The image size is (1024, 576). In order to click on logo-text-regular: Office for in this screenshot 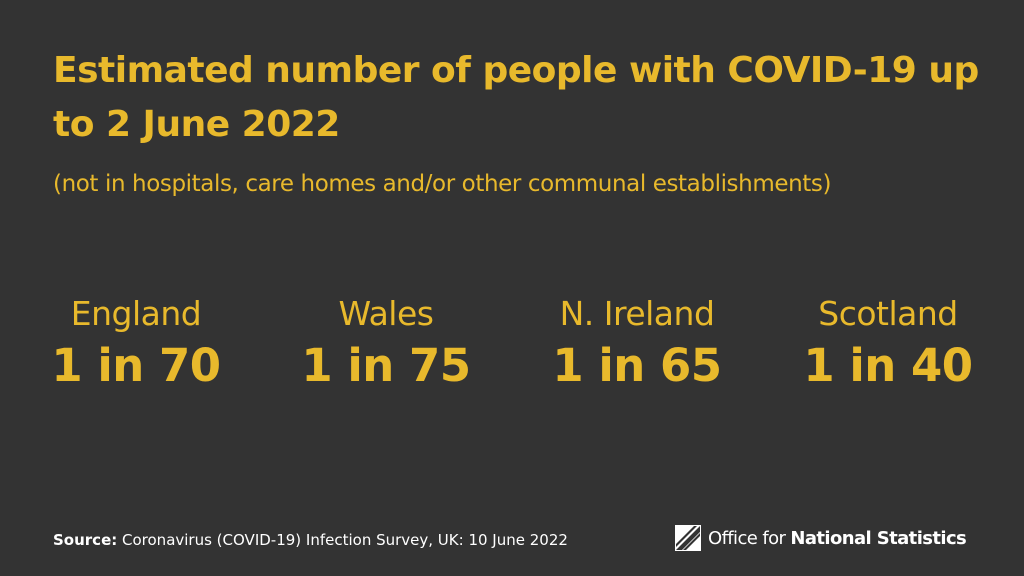, I will do `click(749, 538)`.